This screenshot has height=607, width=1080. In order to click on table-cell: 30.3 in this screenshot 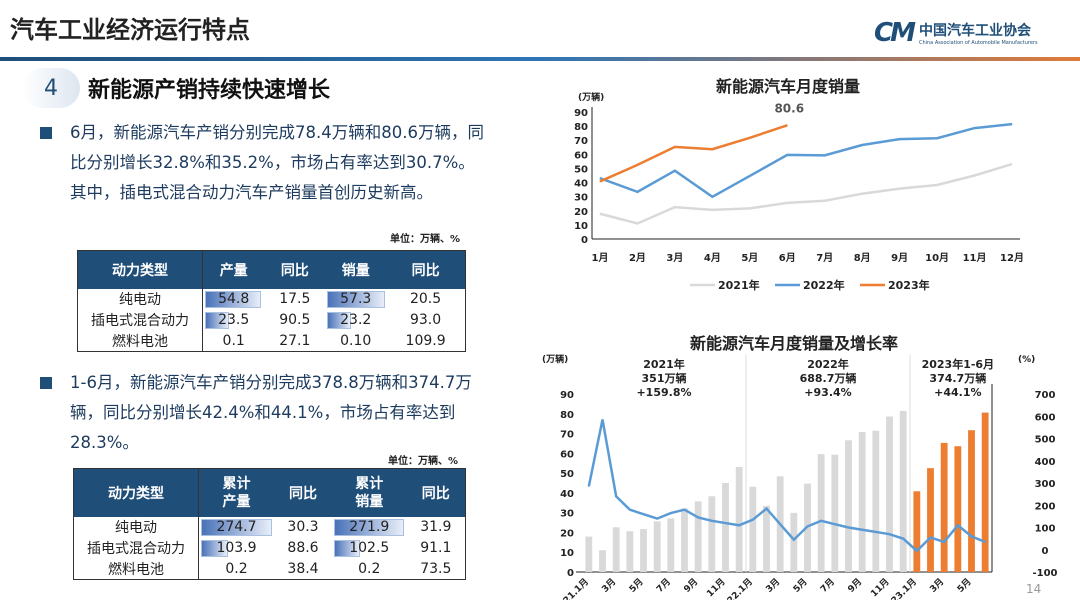, I will do `click(303, 527)`.